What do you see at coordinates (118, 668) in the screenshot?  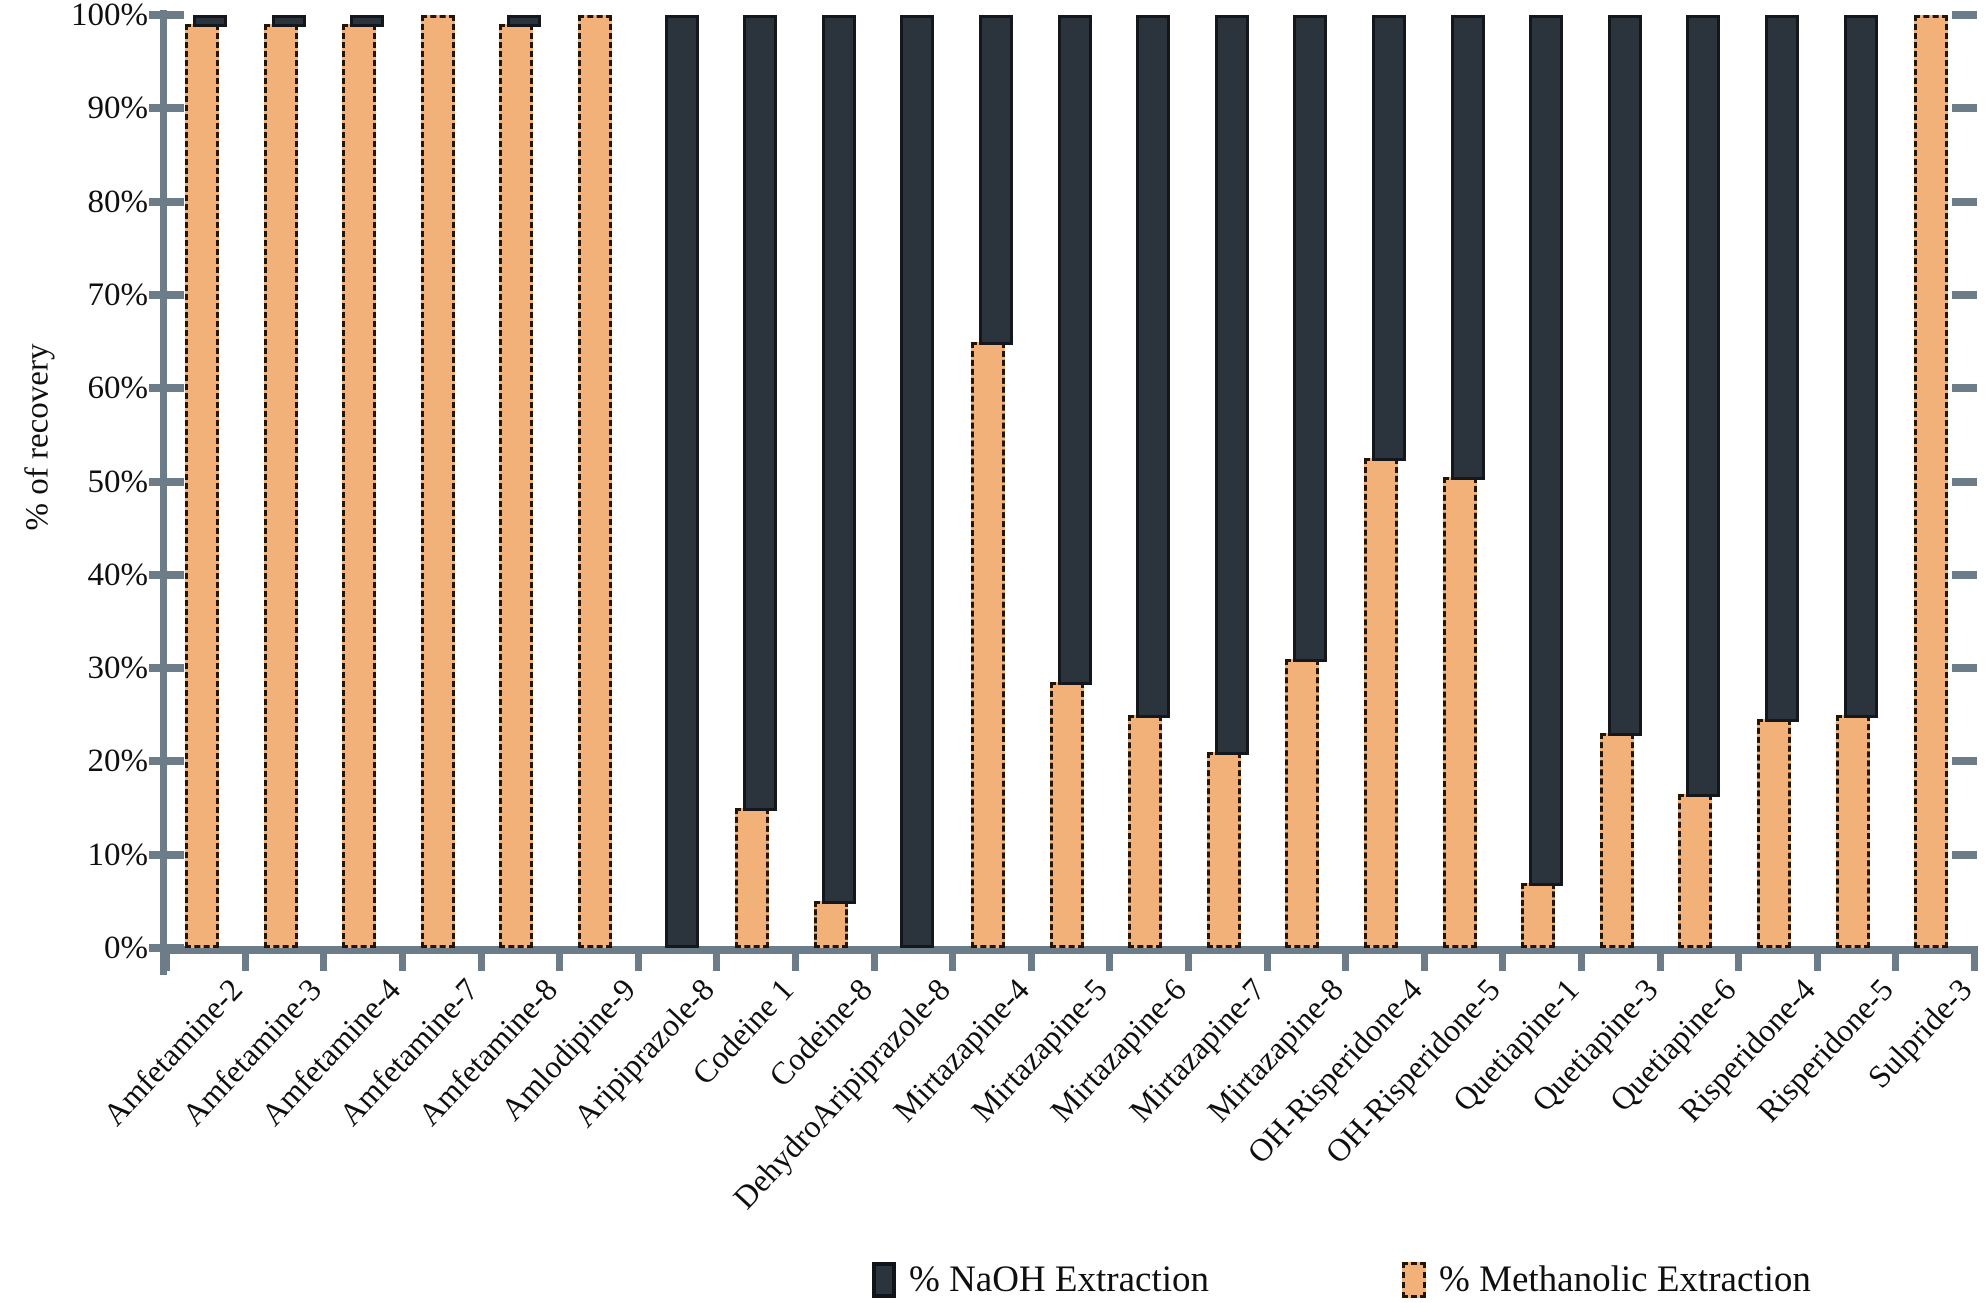 I see `y-axis-tick-label: 30%` at bounding box center [118, 668].